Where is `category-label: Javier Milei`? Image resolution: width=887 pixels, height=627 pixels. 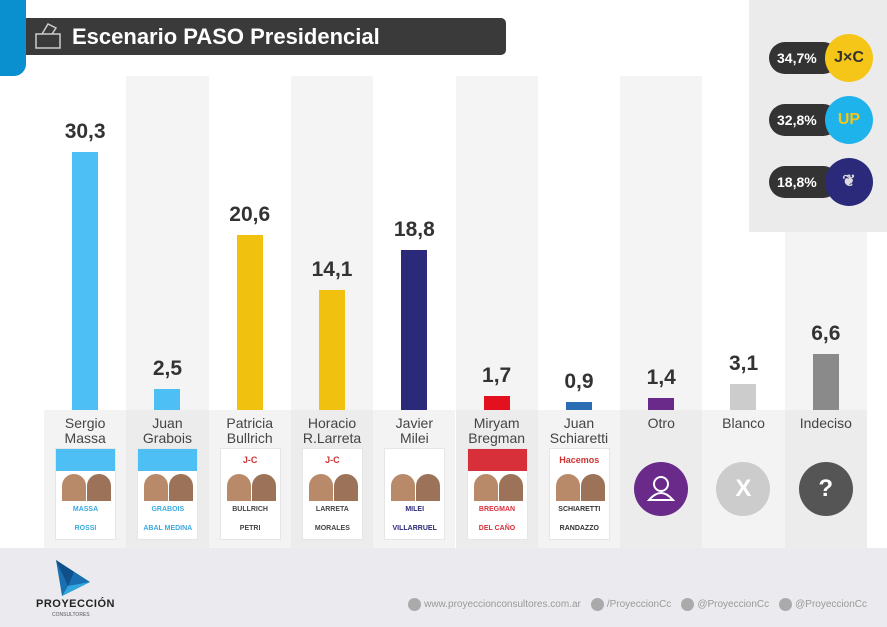
category-label: Javier Milei is located at coordinates (414, 431).